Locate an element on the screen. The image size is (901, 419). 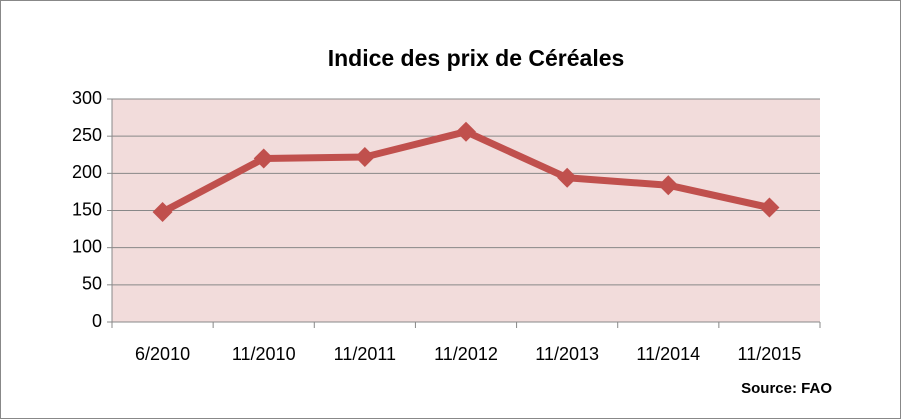
chart-title: Indice des prix de Céréales is located at coordinates (476, 58).